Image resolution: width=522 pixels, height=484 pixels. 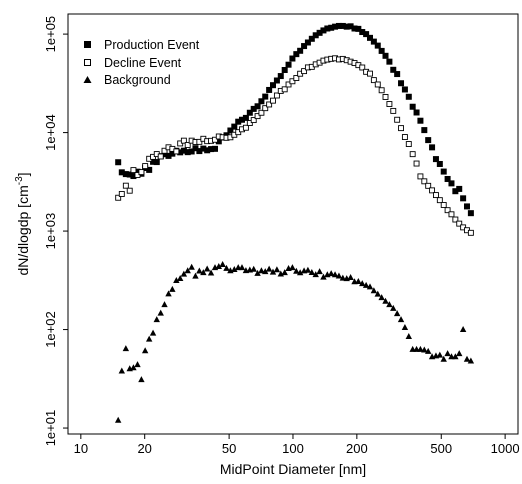 I want to click on x-tick-label: 50, so click(x=229, y=448).